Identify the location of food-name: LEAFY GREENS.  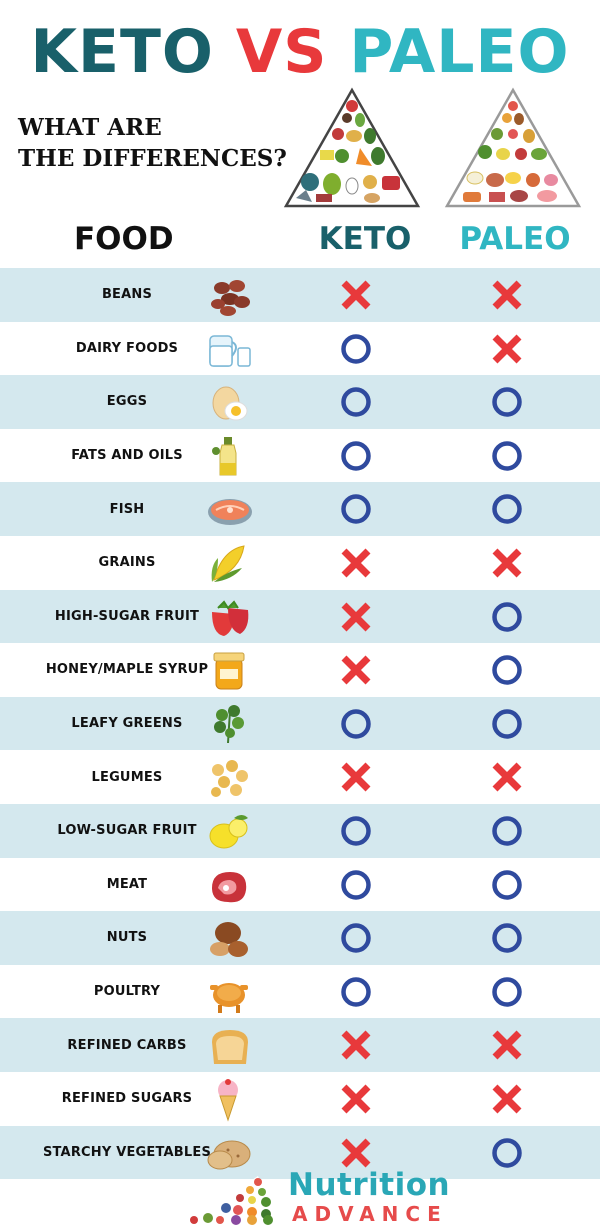
(127, 724).